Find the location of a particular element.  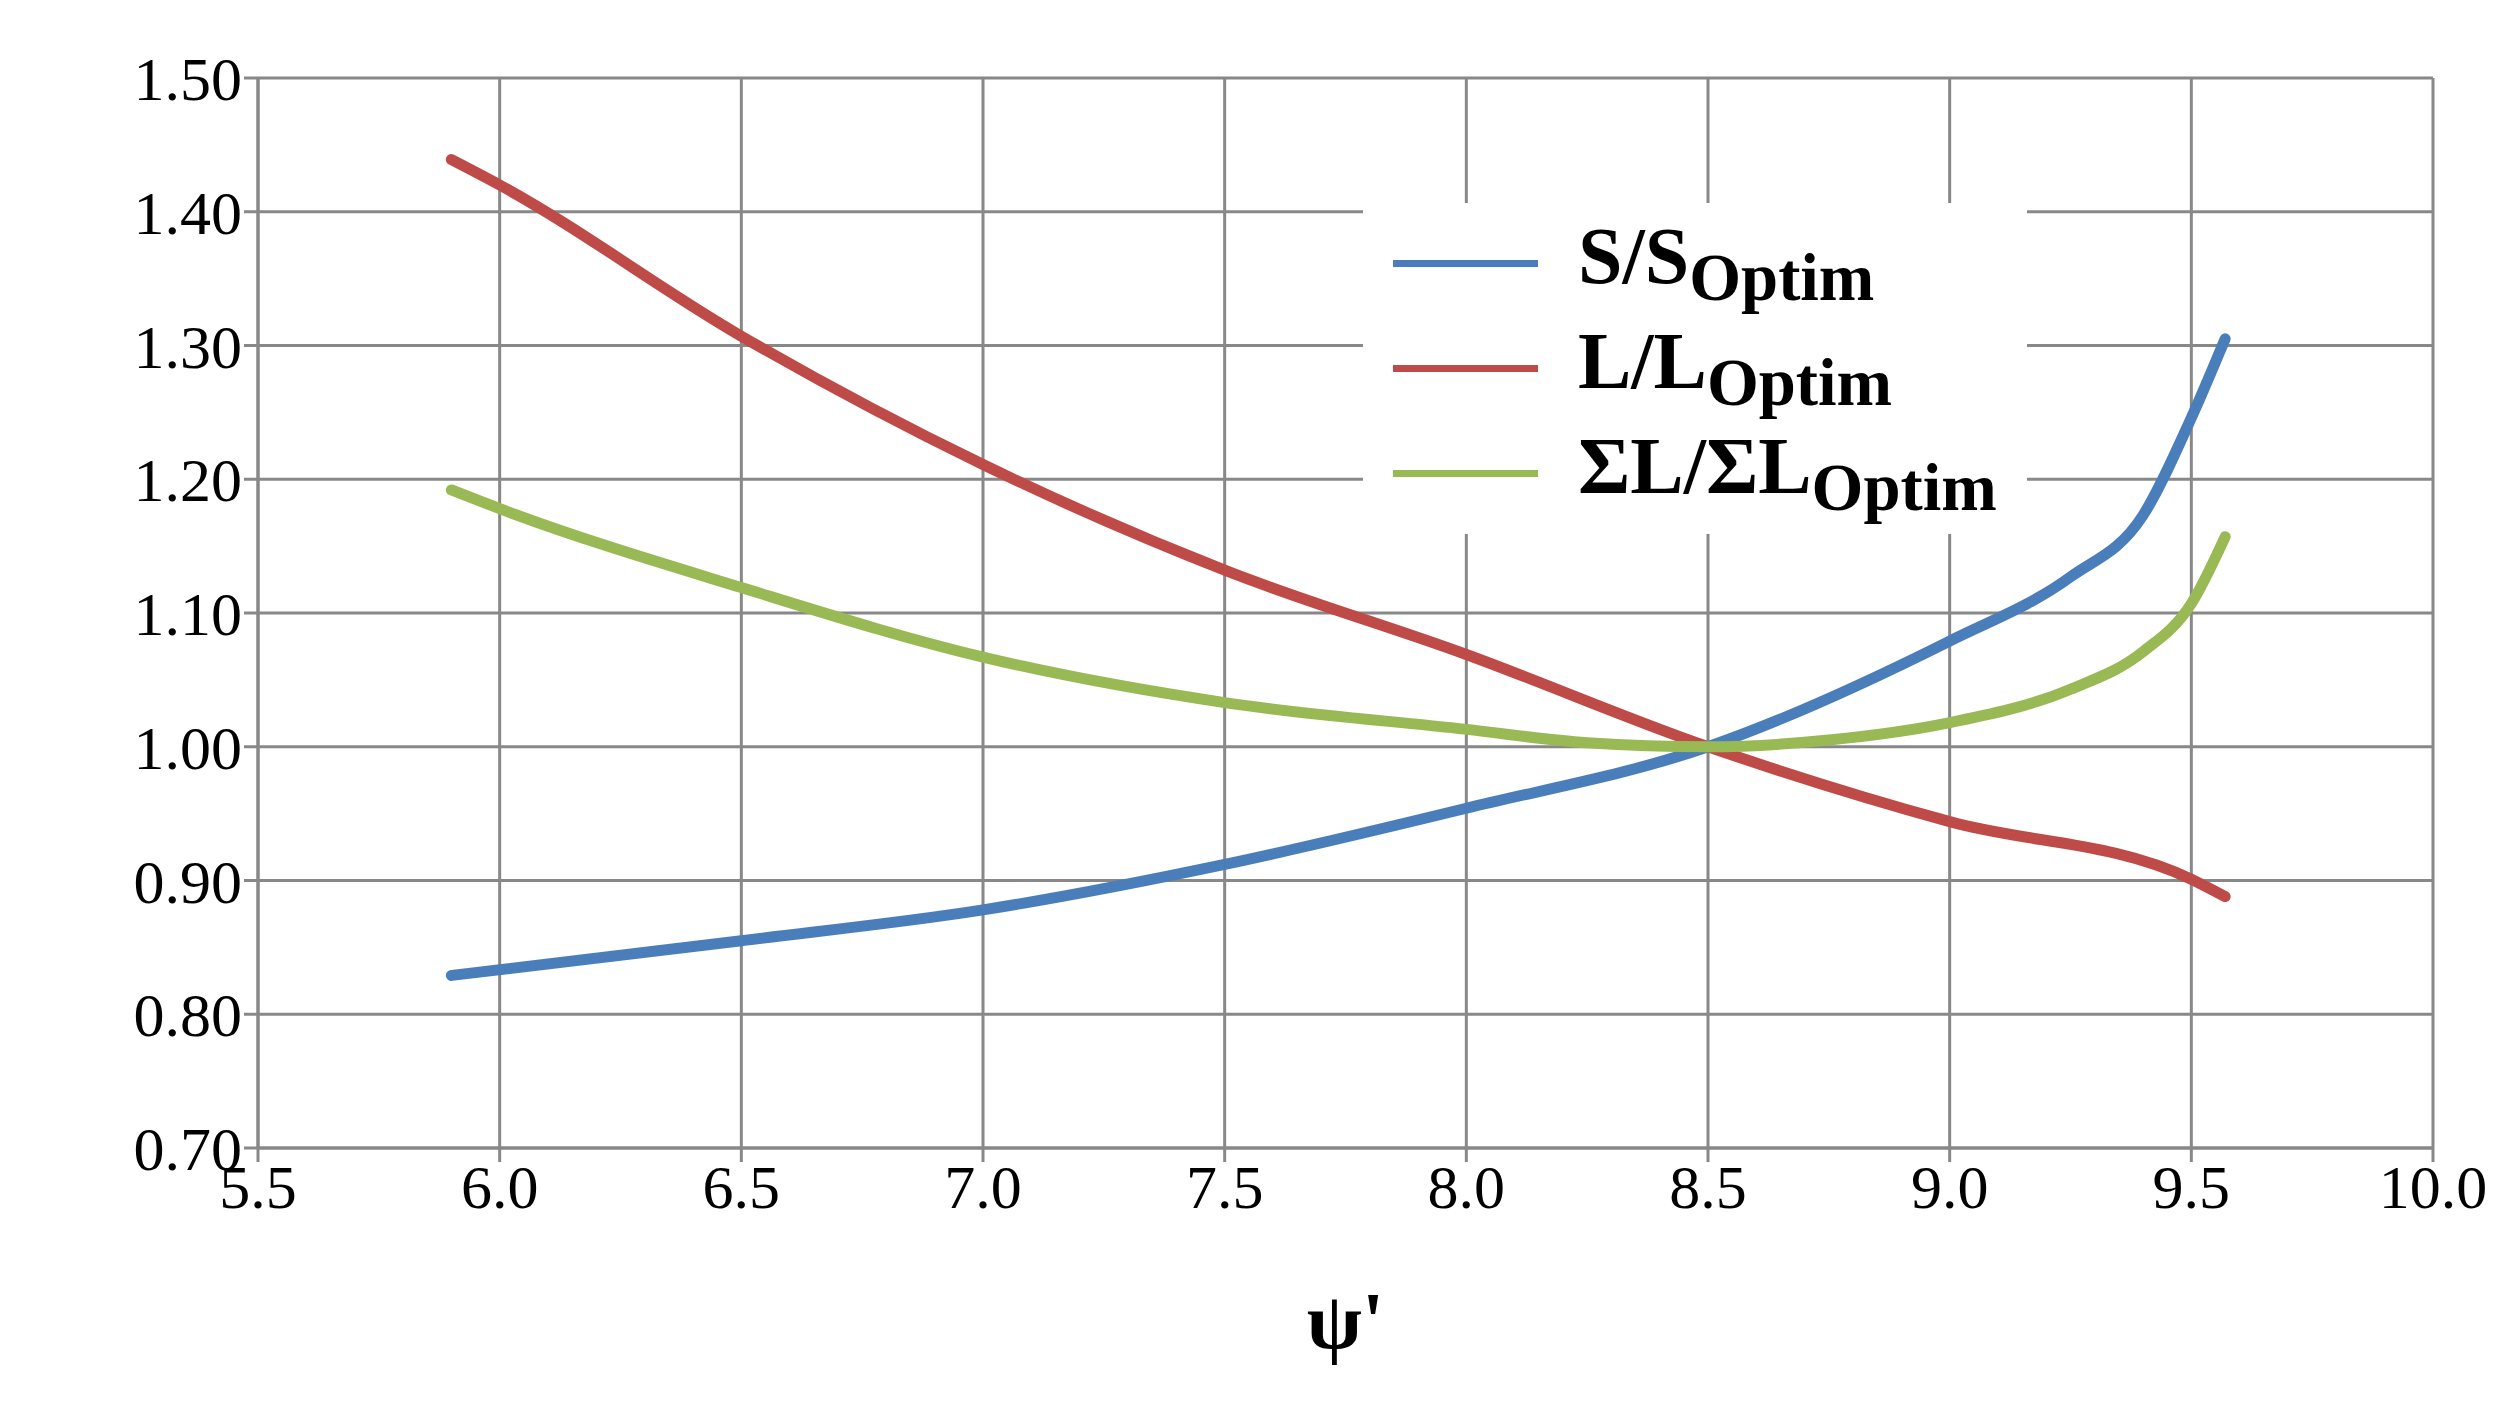

y-tick-label: 1.30 is located at coordinates (187, 346).